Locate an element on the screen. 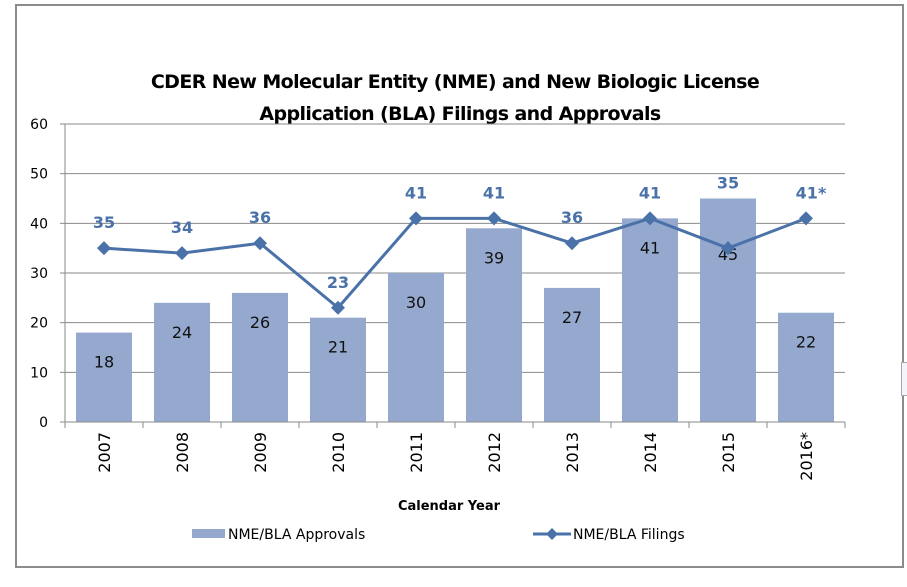 This screenshot has width=907, height=587. x-tick-label: 2013 is located at coordinates (572, 452).